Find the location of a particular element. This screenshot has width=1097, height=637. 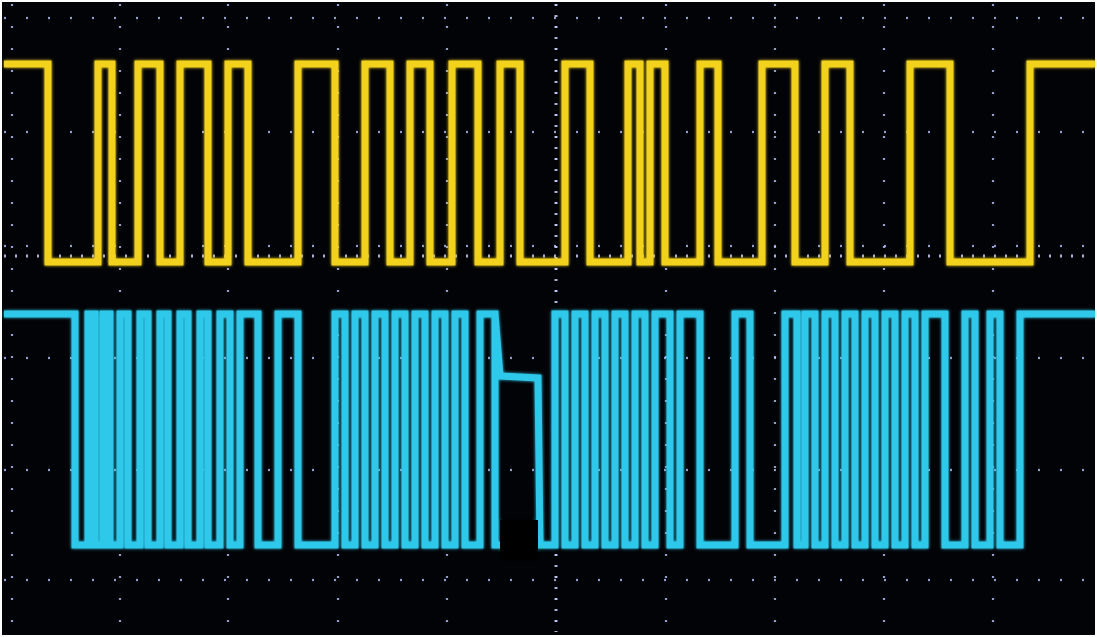

glitch-cover is located at coordinates (519, 540).